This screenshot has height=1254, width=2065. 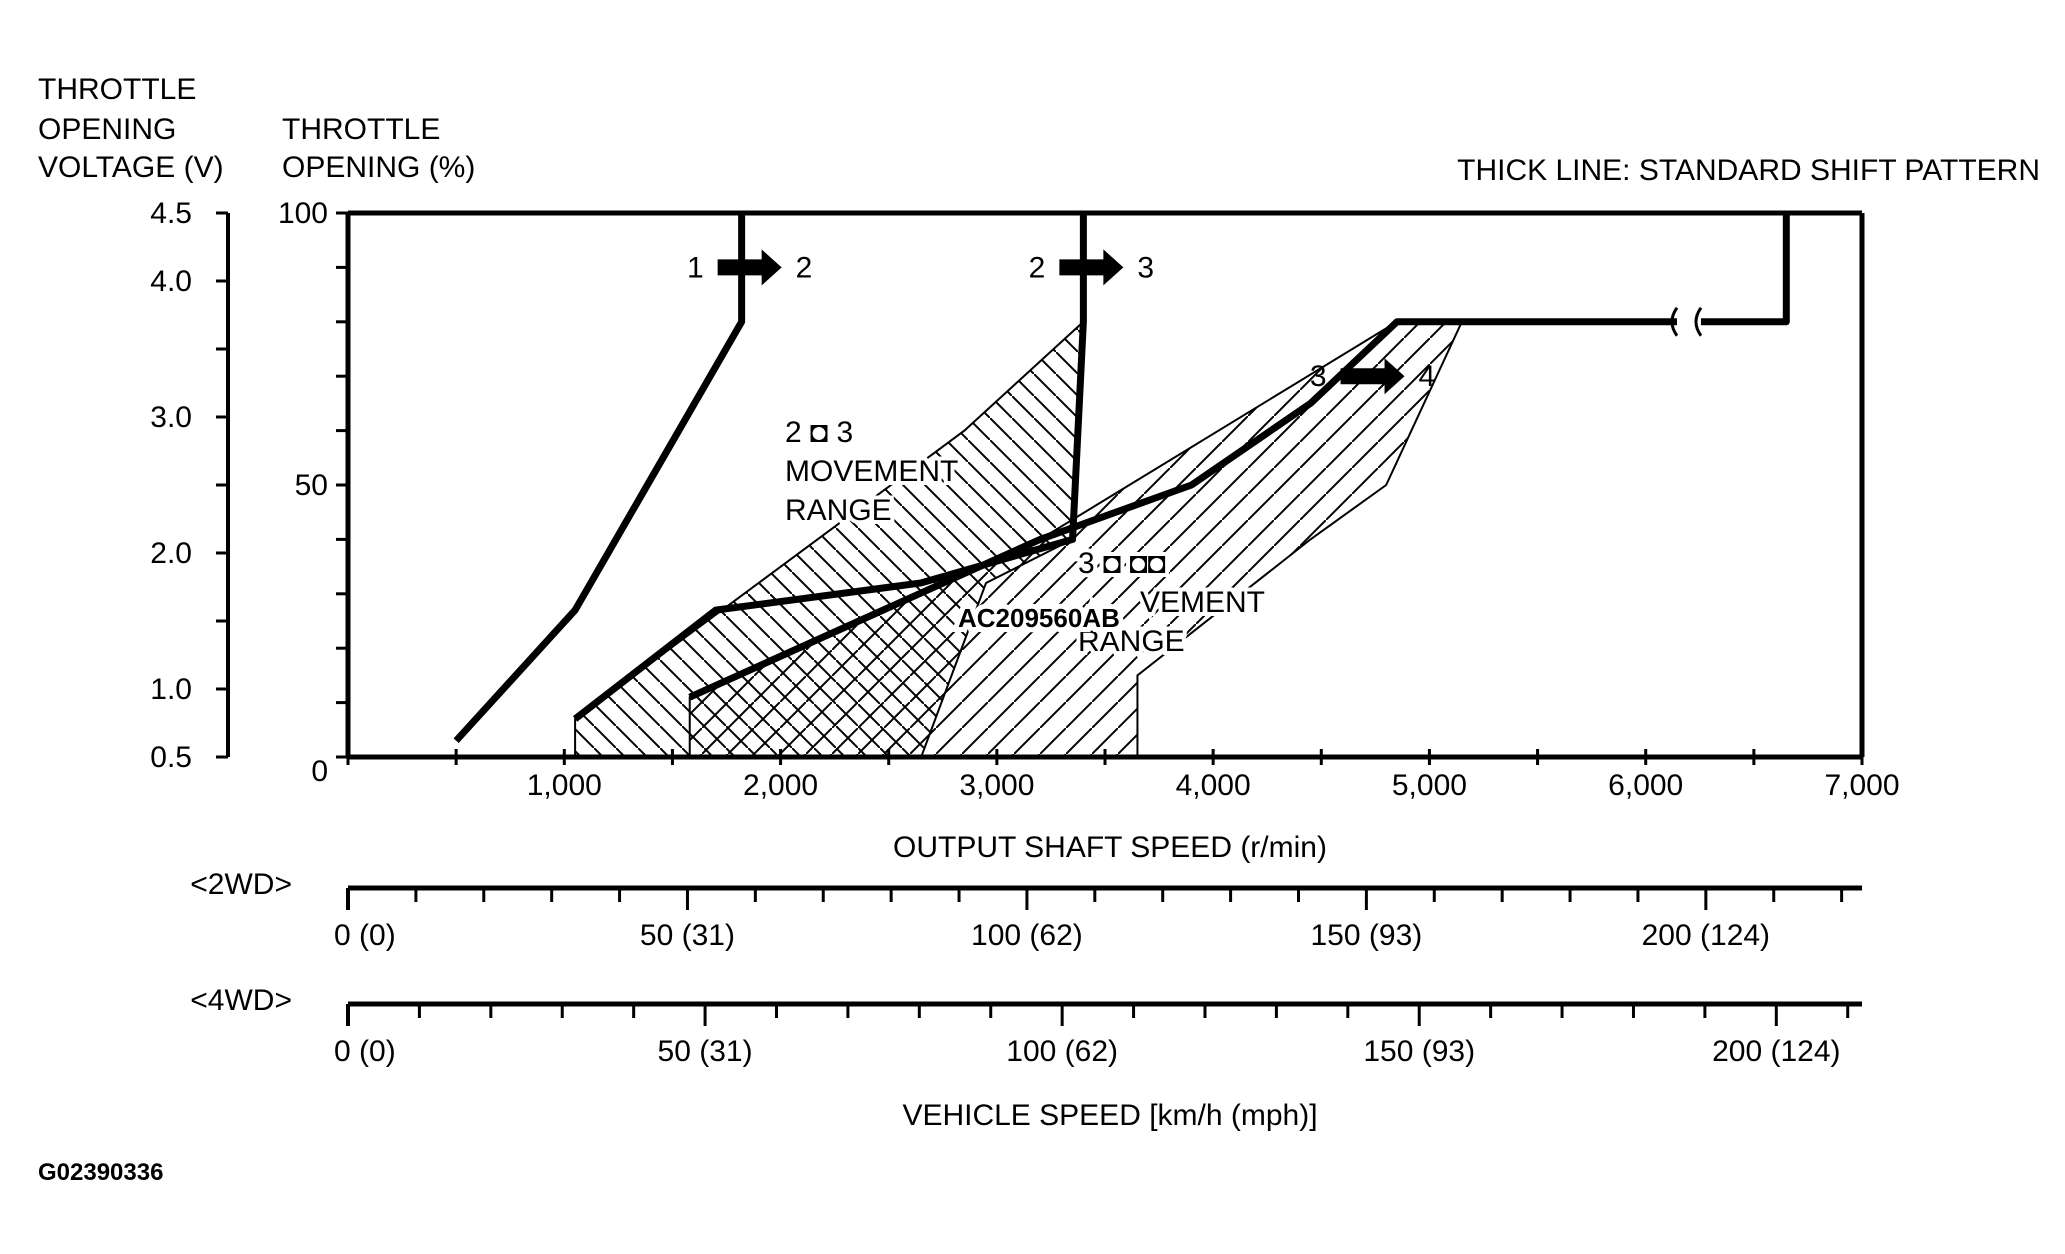 I want to click on percent-tick-label: 100, so click(x=303, y=213).